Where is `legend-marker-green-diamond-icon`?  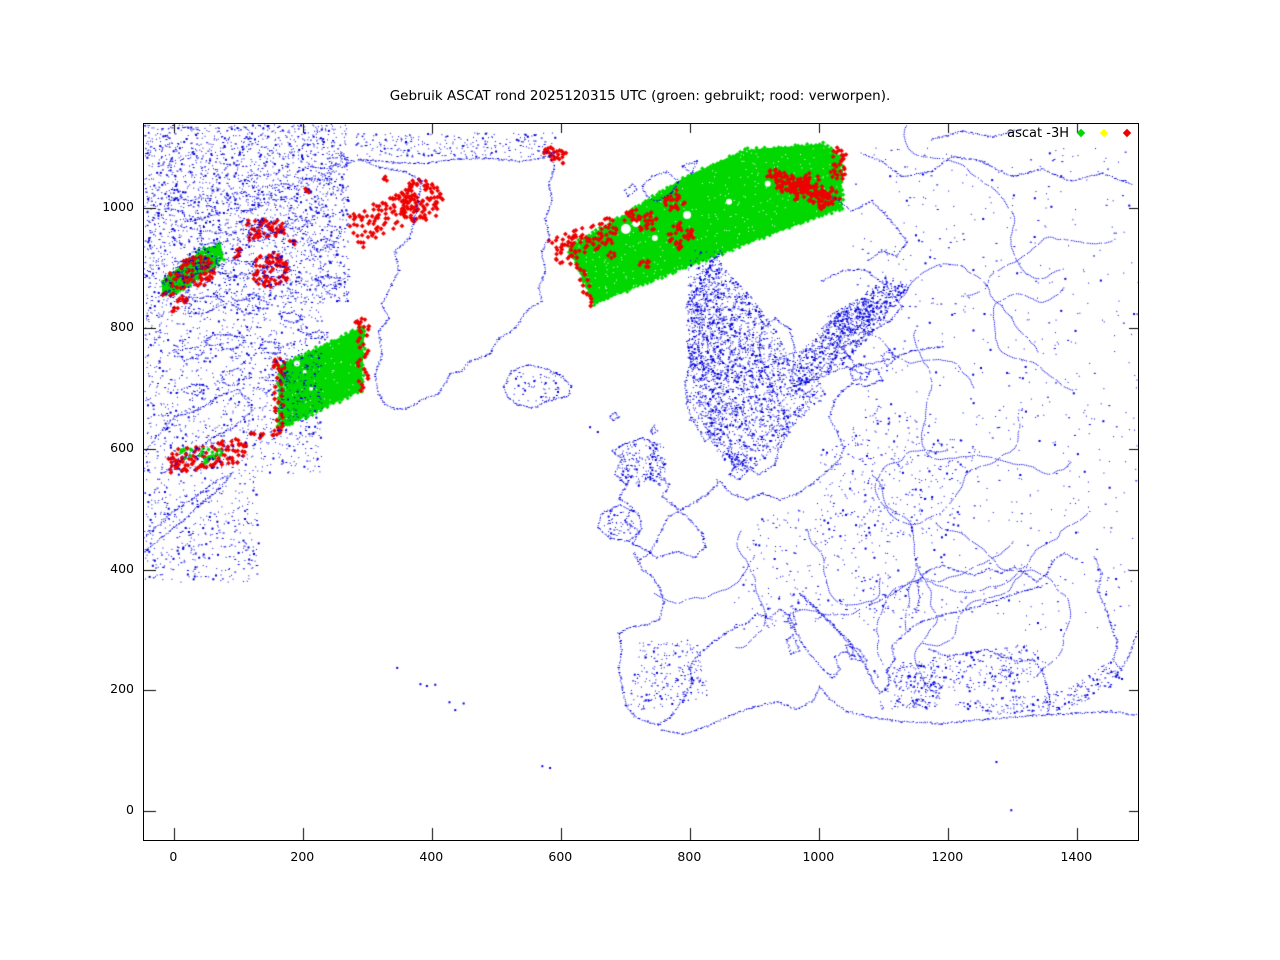
legend-marker-green-diamond-icon is located at coordinates (1081, 133).